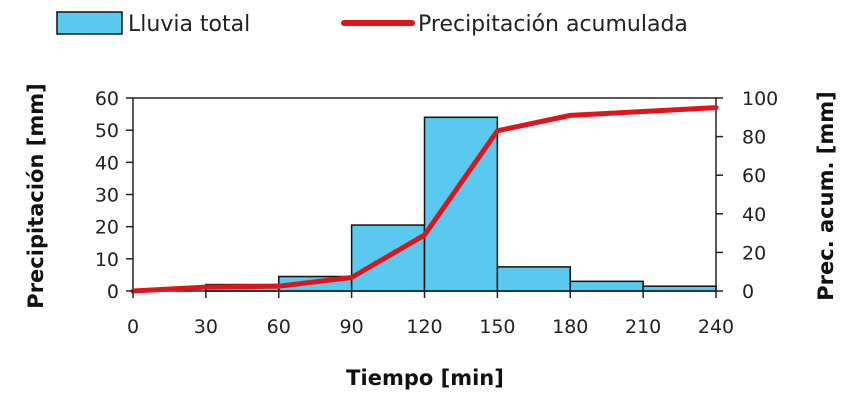  I want to click on y-right-tick-label: 100, so click(760, 99).